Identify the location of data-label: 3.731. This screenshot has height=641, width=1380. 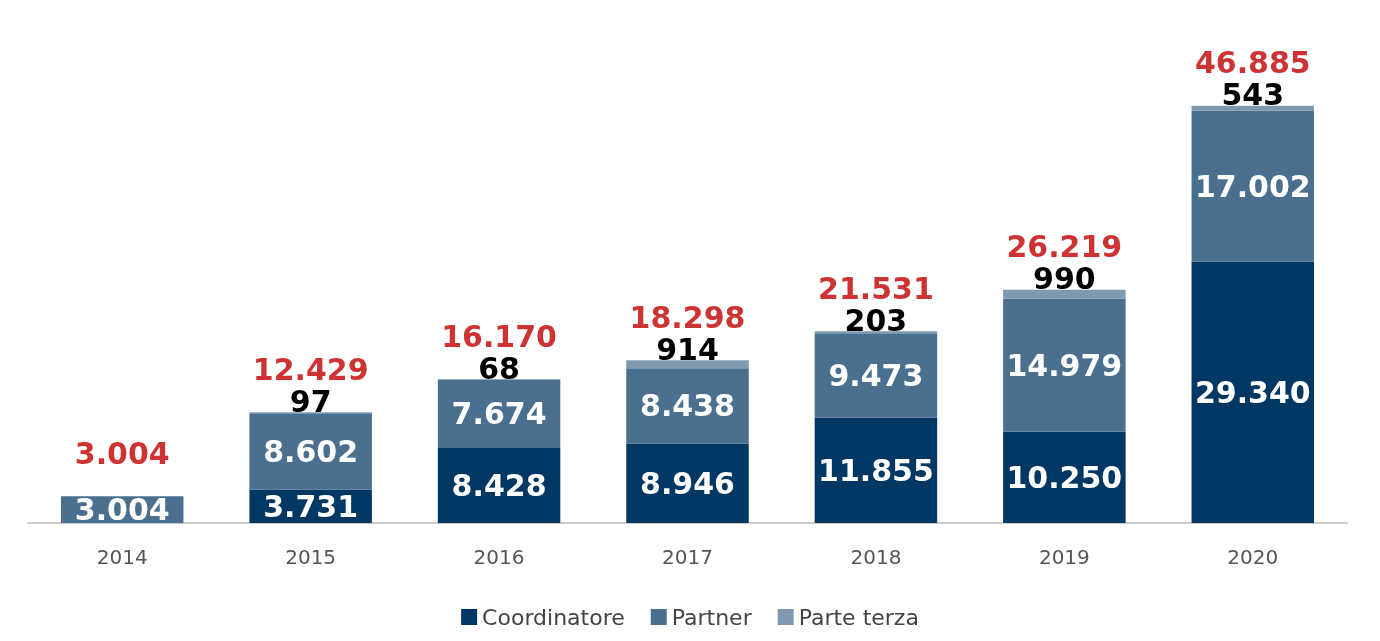
(311, 506).